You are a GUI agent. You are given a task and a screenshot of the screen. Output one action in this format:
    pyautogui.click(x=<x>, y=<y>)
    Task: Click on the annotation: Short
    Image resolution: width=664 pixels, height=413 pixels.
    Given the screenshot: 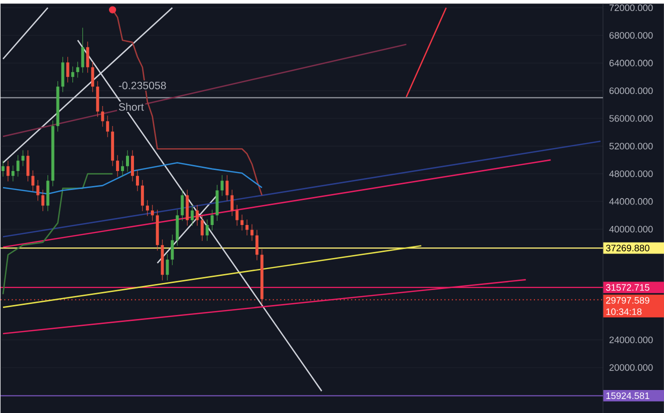 What is the action you would take?
    pyautogui.click(x=131, y=106)
    